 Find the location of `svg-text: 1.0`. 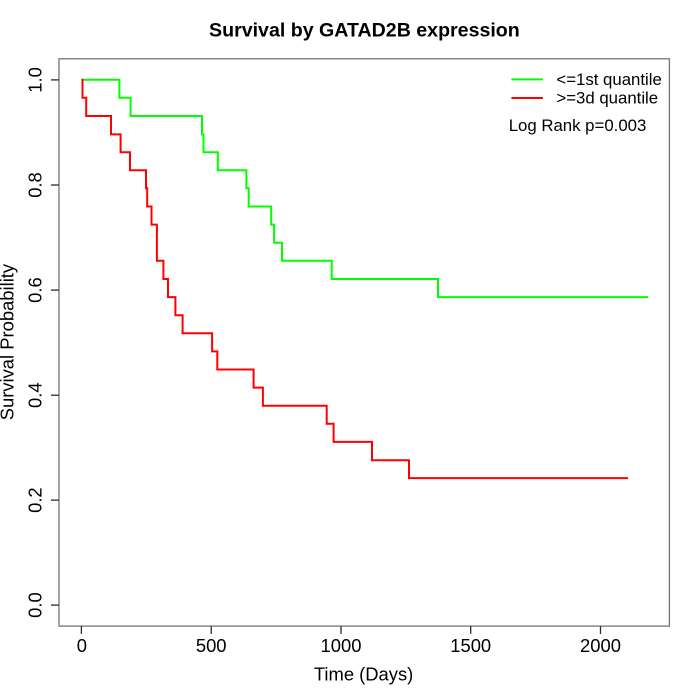

svg-text: 1.0 is located at coordinates (34, 80).